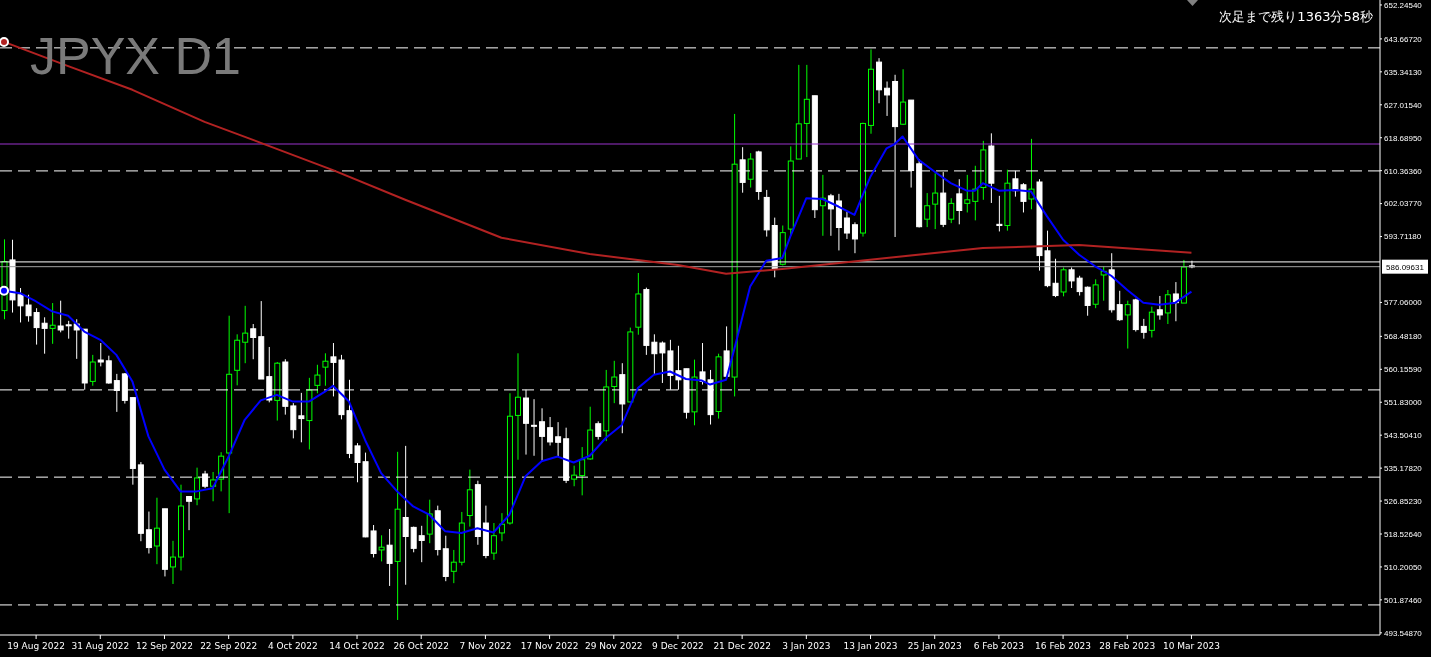 Image resolution: width=1431 pixels, height=657 pixels. What do you see at coordinates (421, 646) in the screenshot?
I see `x-tick-label: 26 Oct 2022` at bounding box center [421, 646].